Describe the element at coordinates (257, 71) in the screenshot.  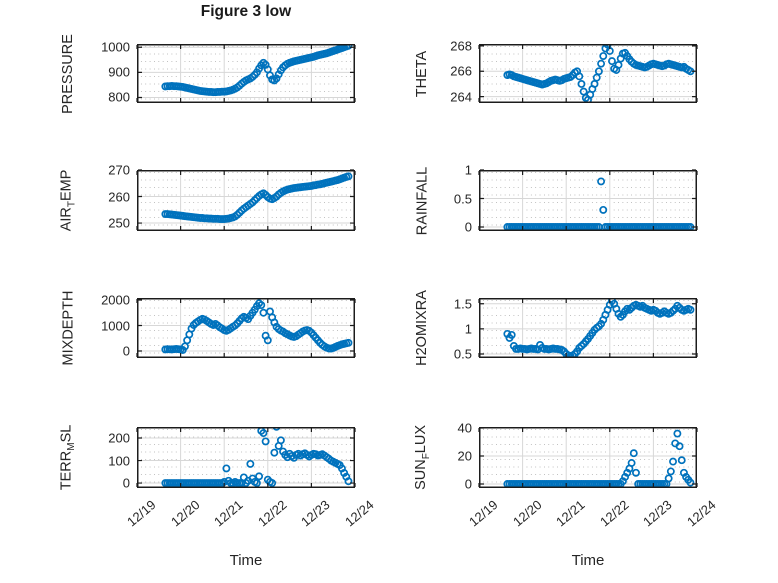
I see `scatter-series-pressure` at that location.